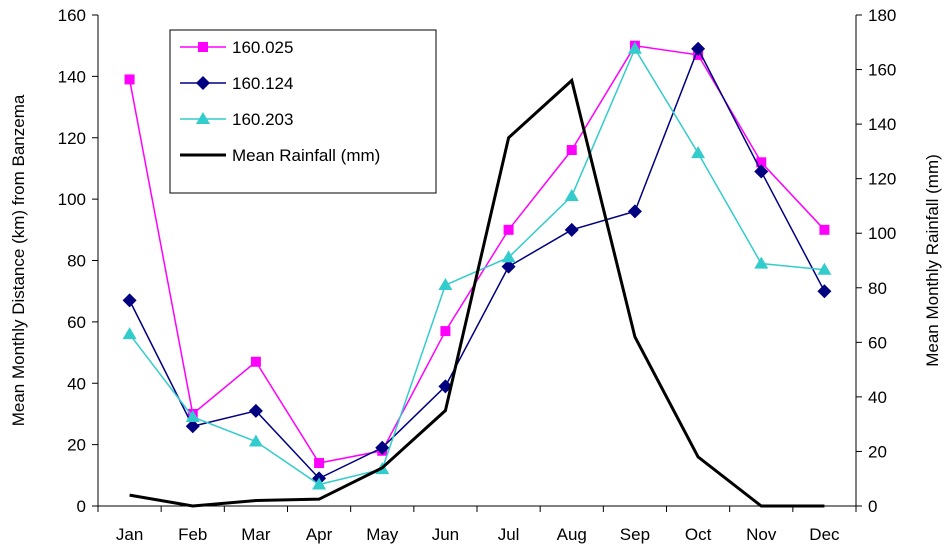 This screenshot has height=550, width=947. I want to click on x-tick-label: Aug, so click(572, 534).